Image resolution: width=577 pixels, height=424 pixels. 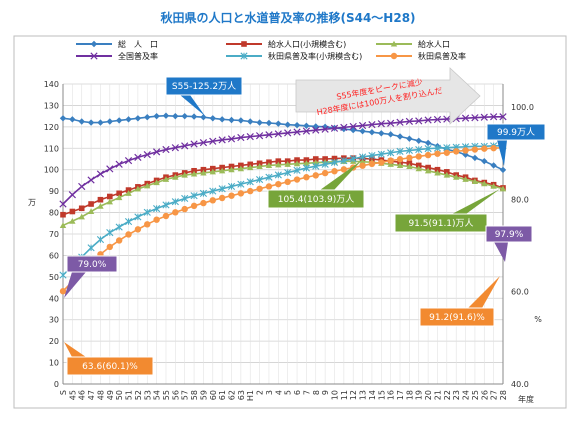 I want to click on legend-item: 全国普及率, so click(x=117, y=56).